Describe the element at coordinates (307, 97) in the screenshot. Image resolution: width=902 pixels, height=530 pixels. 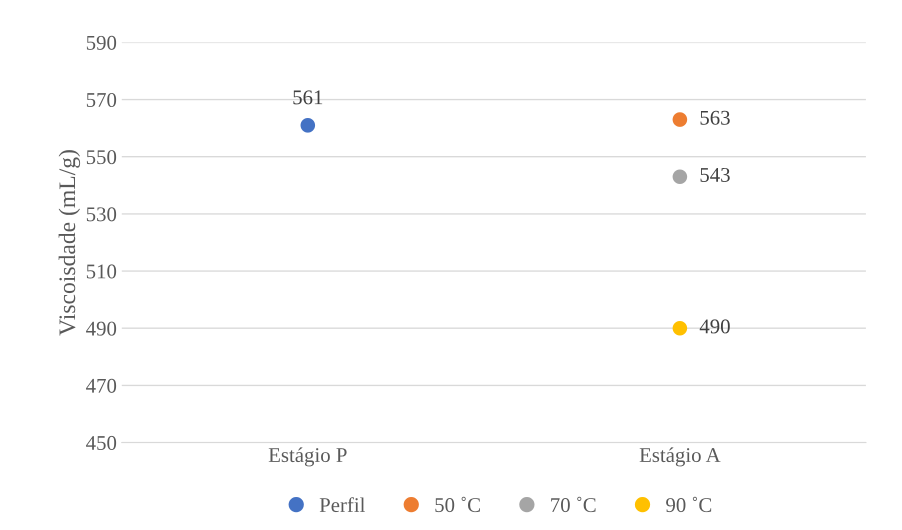
I see `data-label: 561` at that location.